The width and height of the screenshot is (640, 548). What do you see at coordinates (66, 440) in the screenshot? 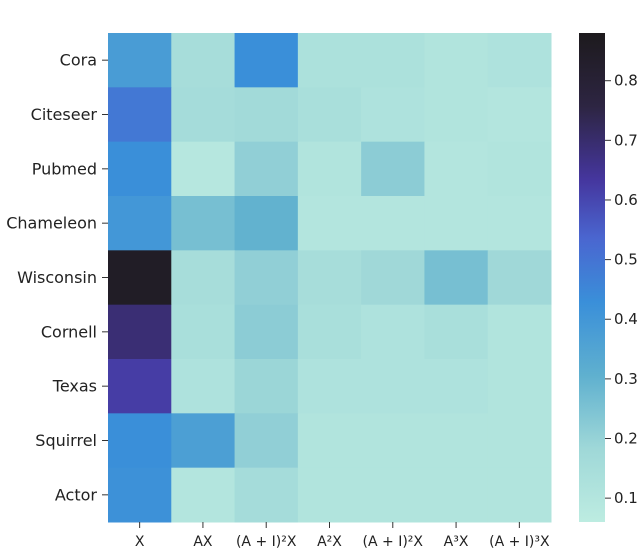
I see `row-label: Squirrel` at bounding box center [66, 440].